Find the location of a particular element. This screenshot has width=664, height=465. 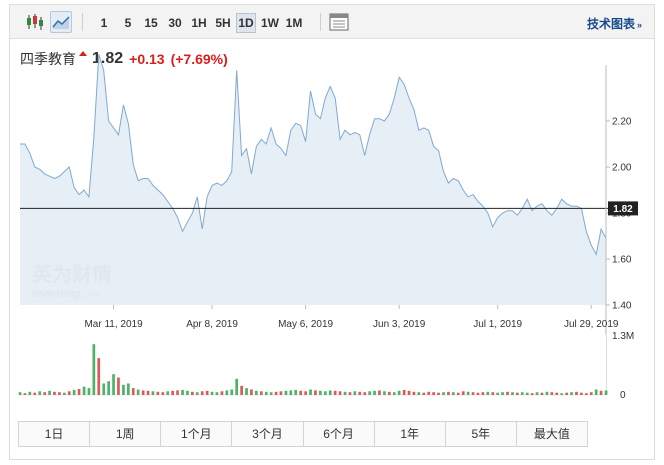

y-tick-label: 1.40 is located at coordinates (622, 306).